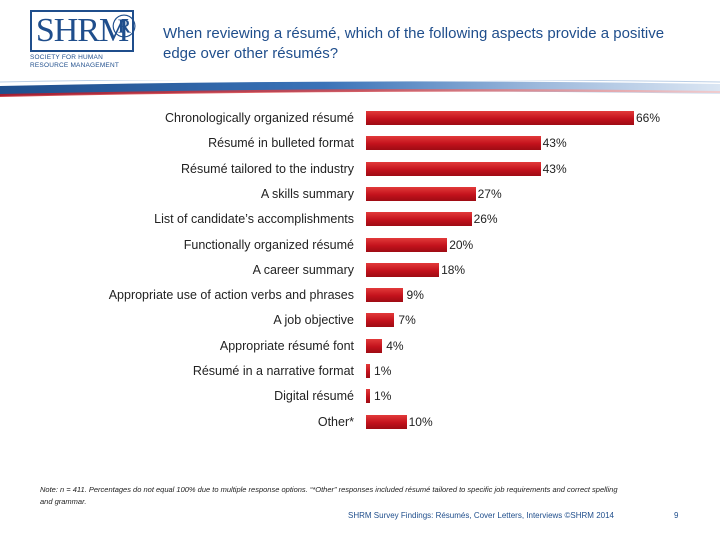  Describe the element at coordinates (124, 26) in the screenshot. I see `registered-mark: ®` at that location.